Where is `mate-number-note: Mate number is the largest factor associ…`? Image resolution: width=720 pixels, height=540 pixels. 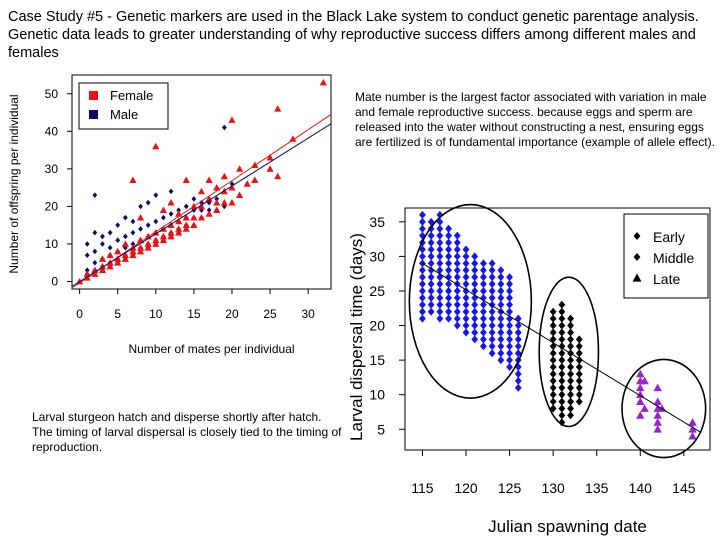 mate-number-note: Mate number is the largest factor associ… is located at coordinates (535, 119).